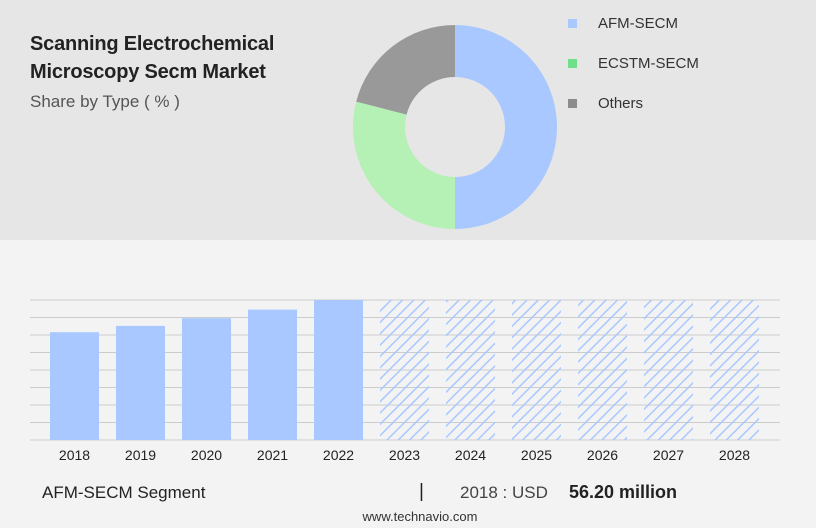  Describe the element at coordinates (572, 23) in the screenshot. I see `legend-swatch-afm-secm` at that location.